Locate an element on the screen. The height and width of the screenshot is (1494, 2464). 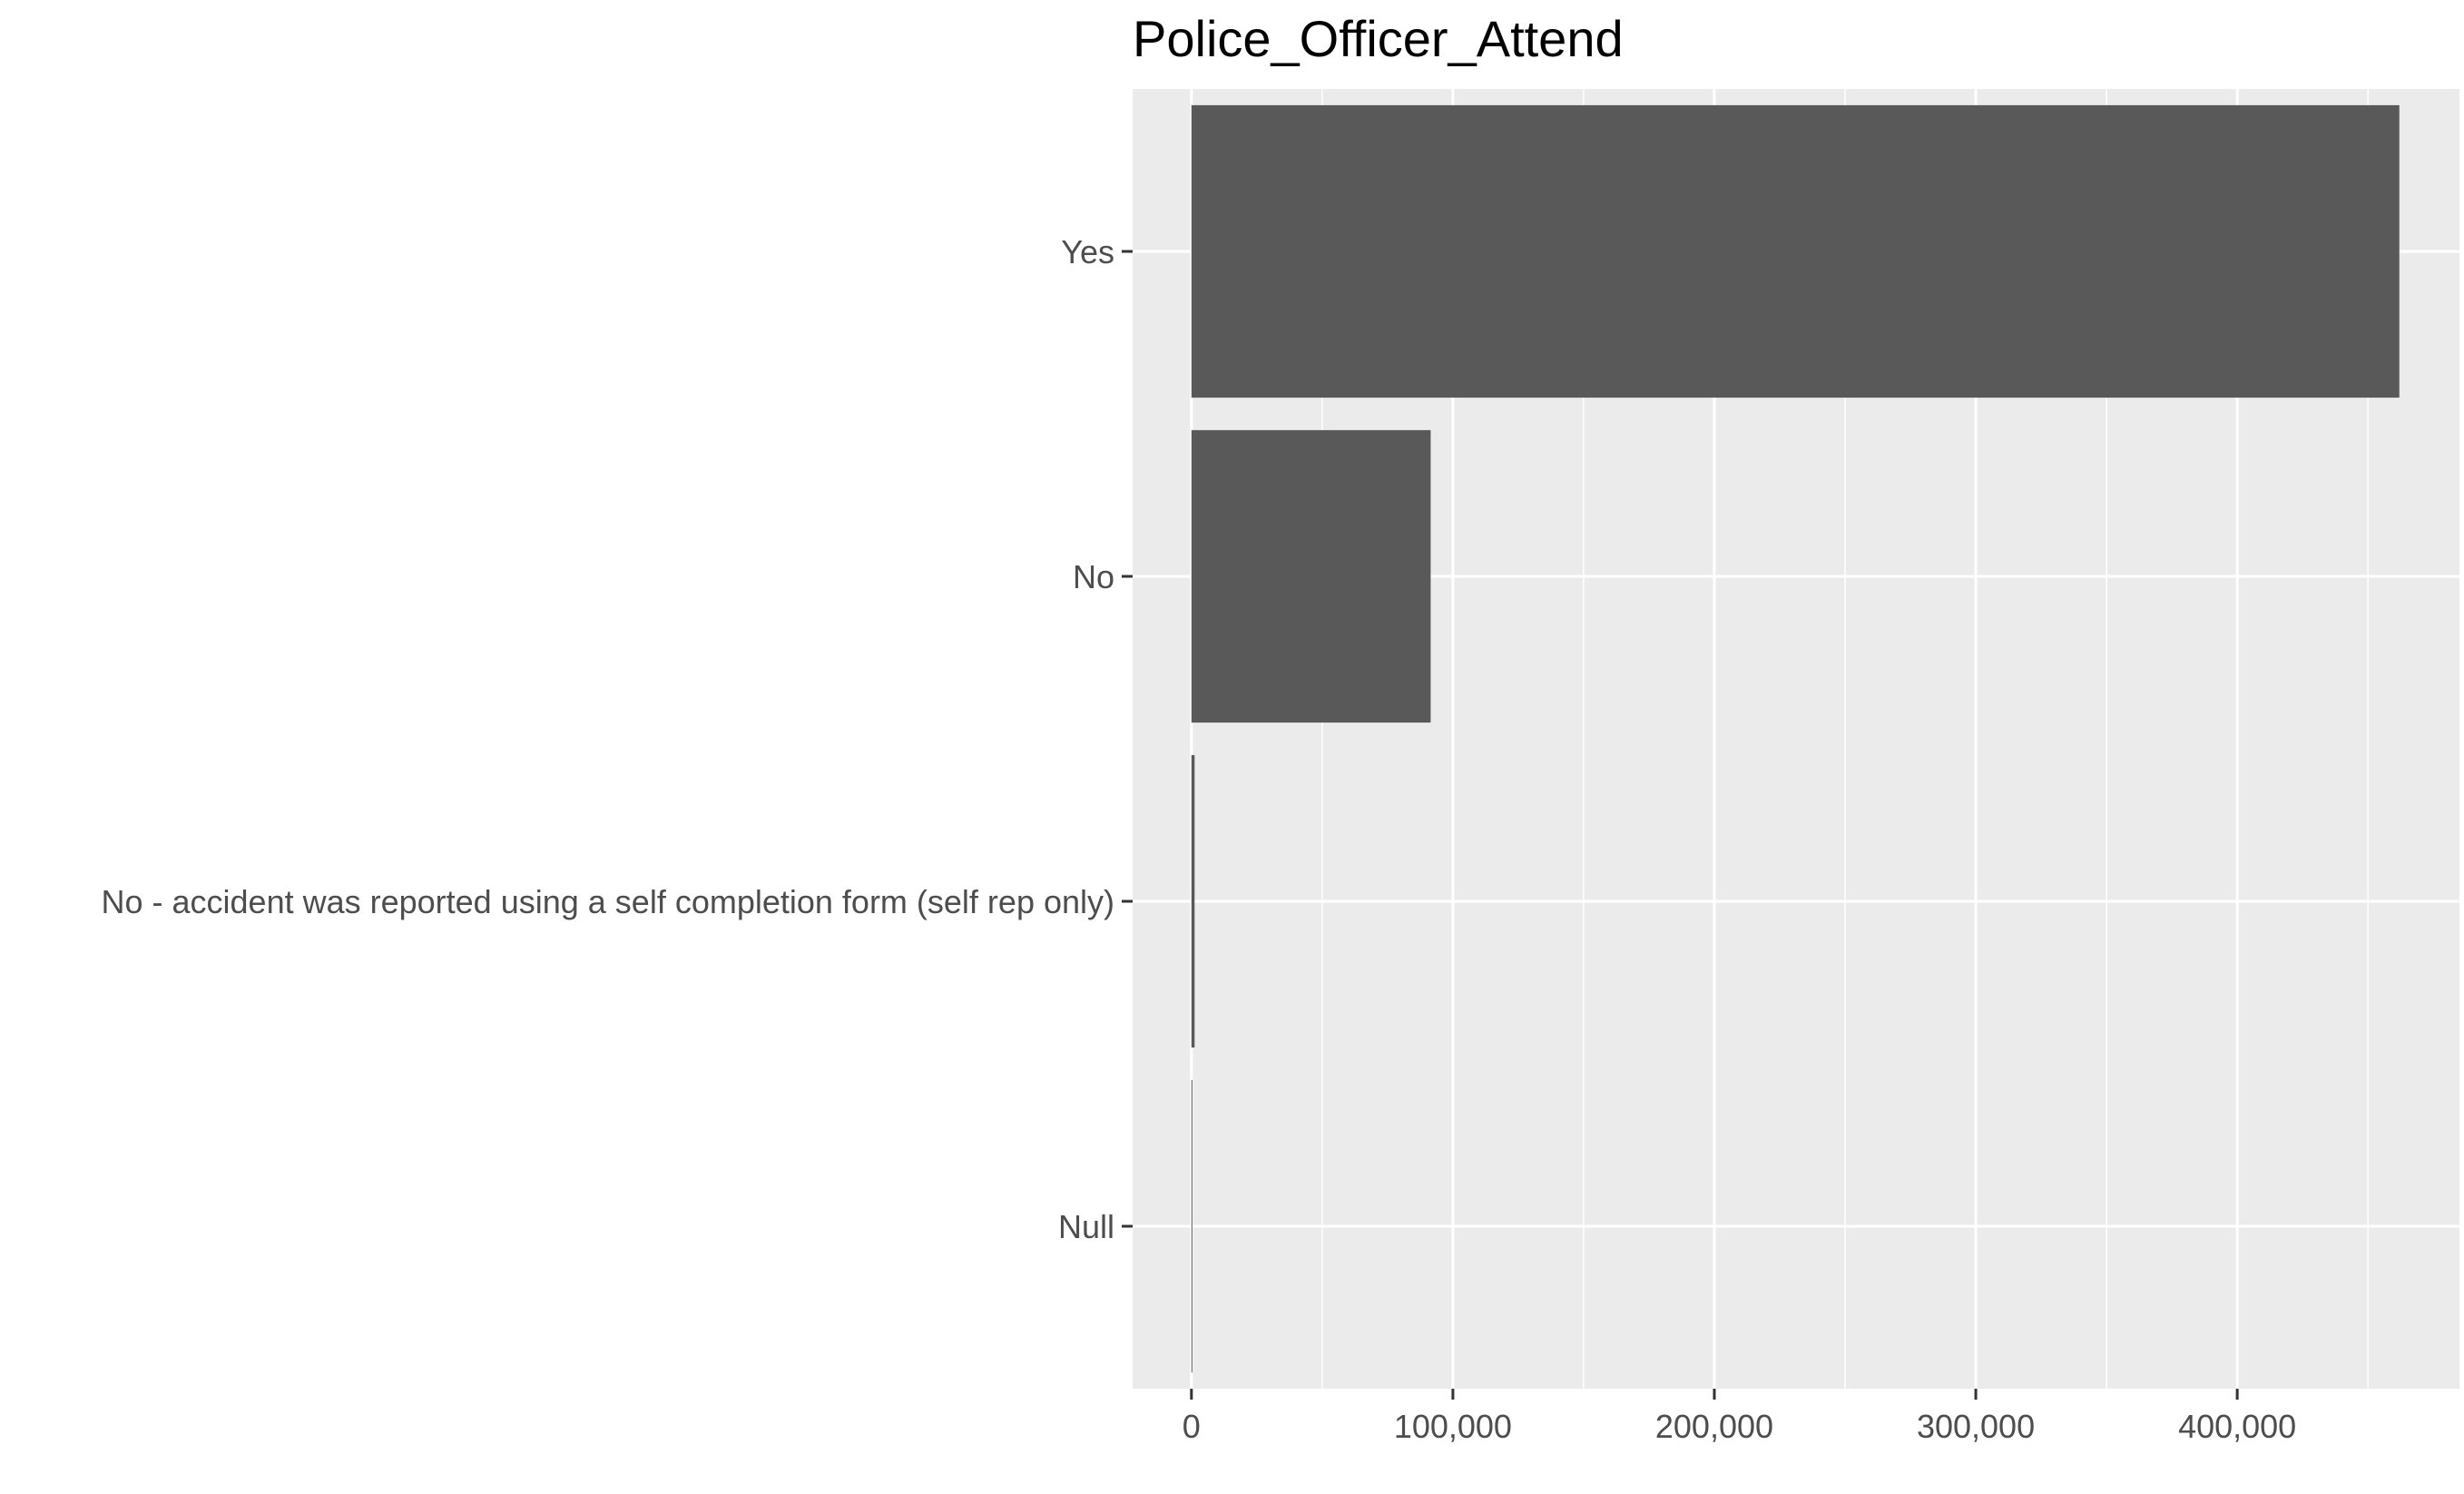
x-tick-label: 0 is located at coordinates (1192, 1426).